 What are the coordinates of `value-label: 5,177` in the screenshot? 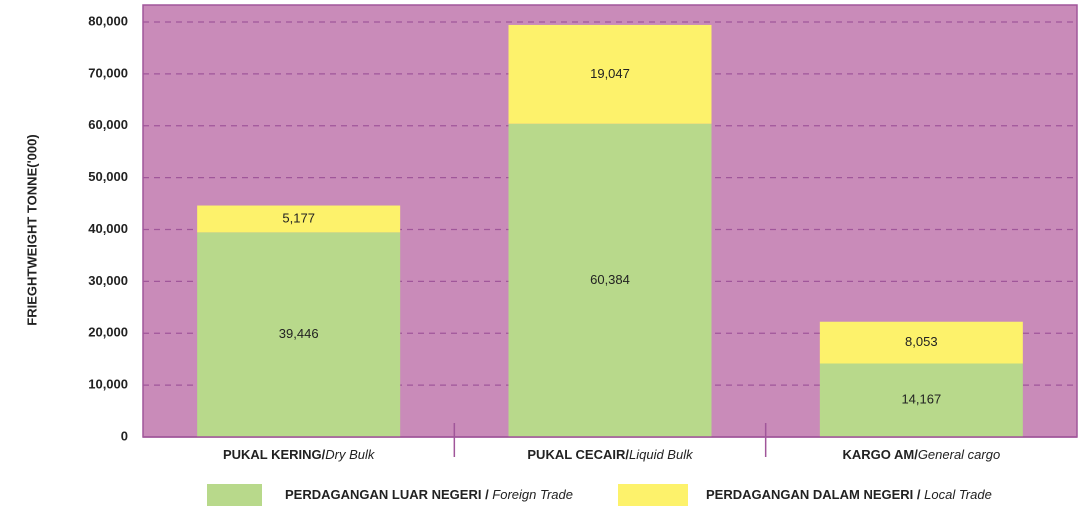 It's located at (298, 217).